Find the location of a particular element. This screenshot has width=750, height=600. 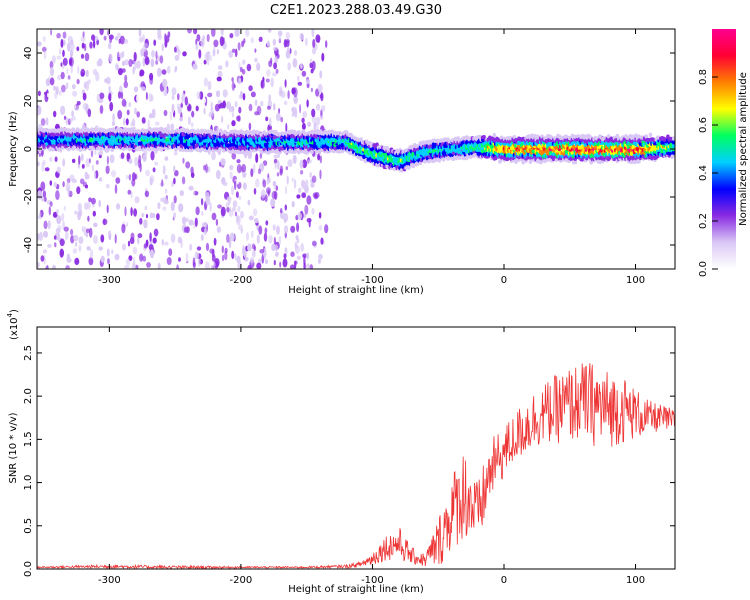

spectrogram-ytick-label: -20 is located at coordinates (28, 197).